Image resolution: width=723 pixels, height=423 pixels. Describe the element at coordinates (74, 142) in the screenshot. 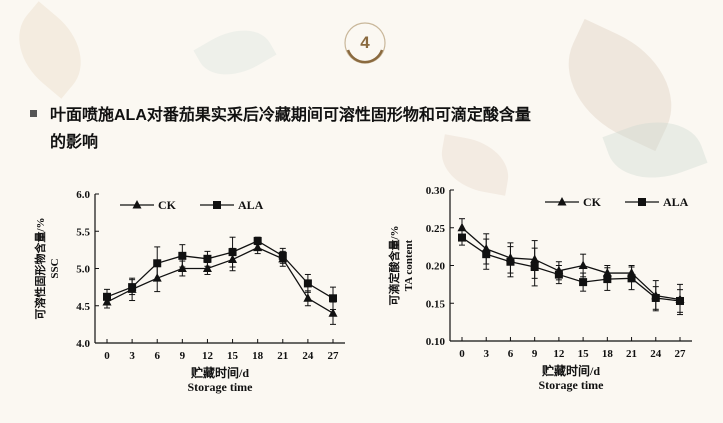

I see `slide-title-line-2: 的影响` at that location.